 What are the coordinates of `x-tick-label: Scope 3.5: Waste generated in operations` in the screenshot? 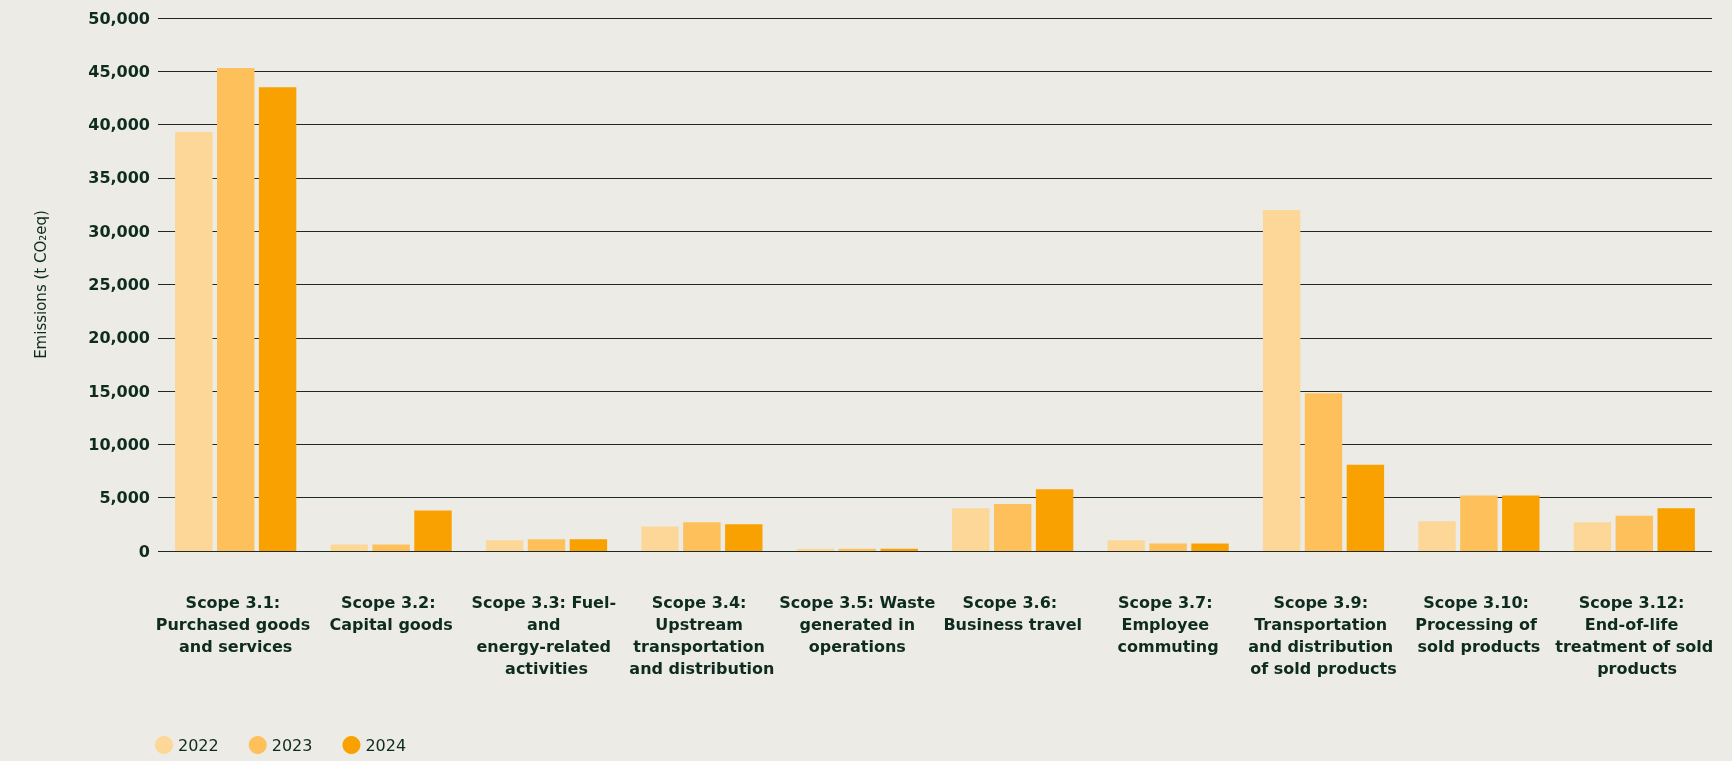 It's located at (857, 624).